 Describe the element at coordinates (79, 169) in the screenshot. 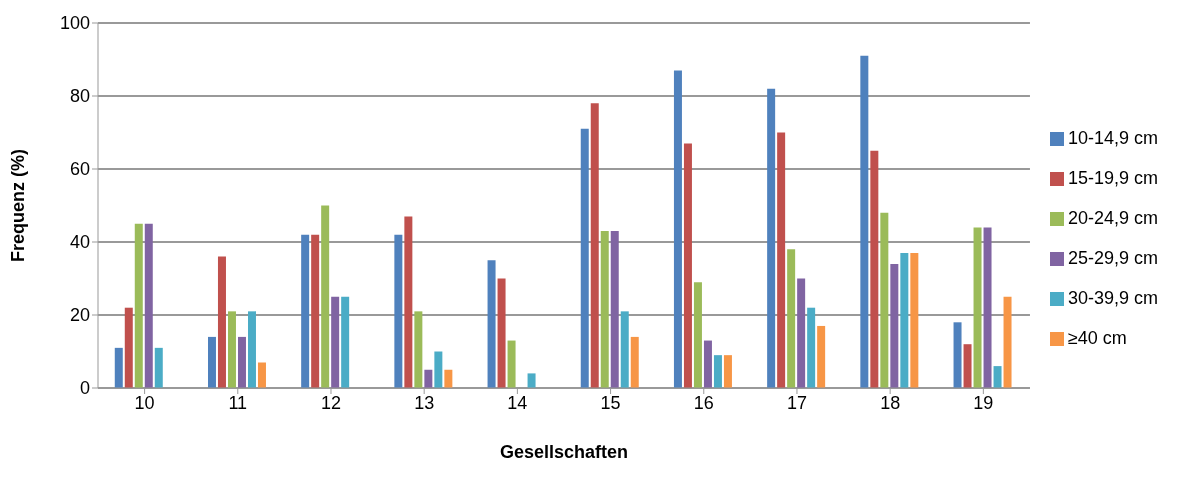

I see `y-tick-label: 60` at that location.